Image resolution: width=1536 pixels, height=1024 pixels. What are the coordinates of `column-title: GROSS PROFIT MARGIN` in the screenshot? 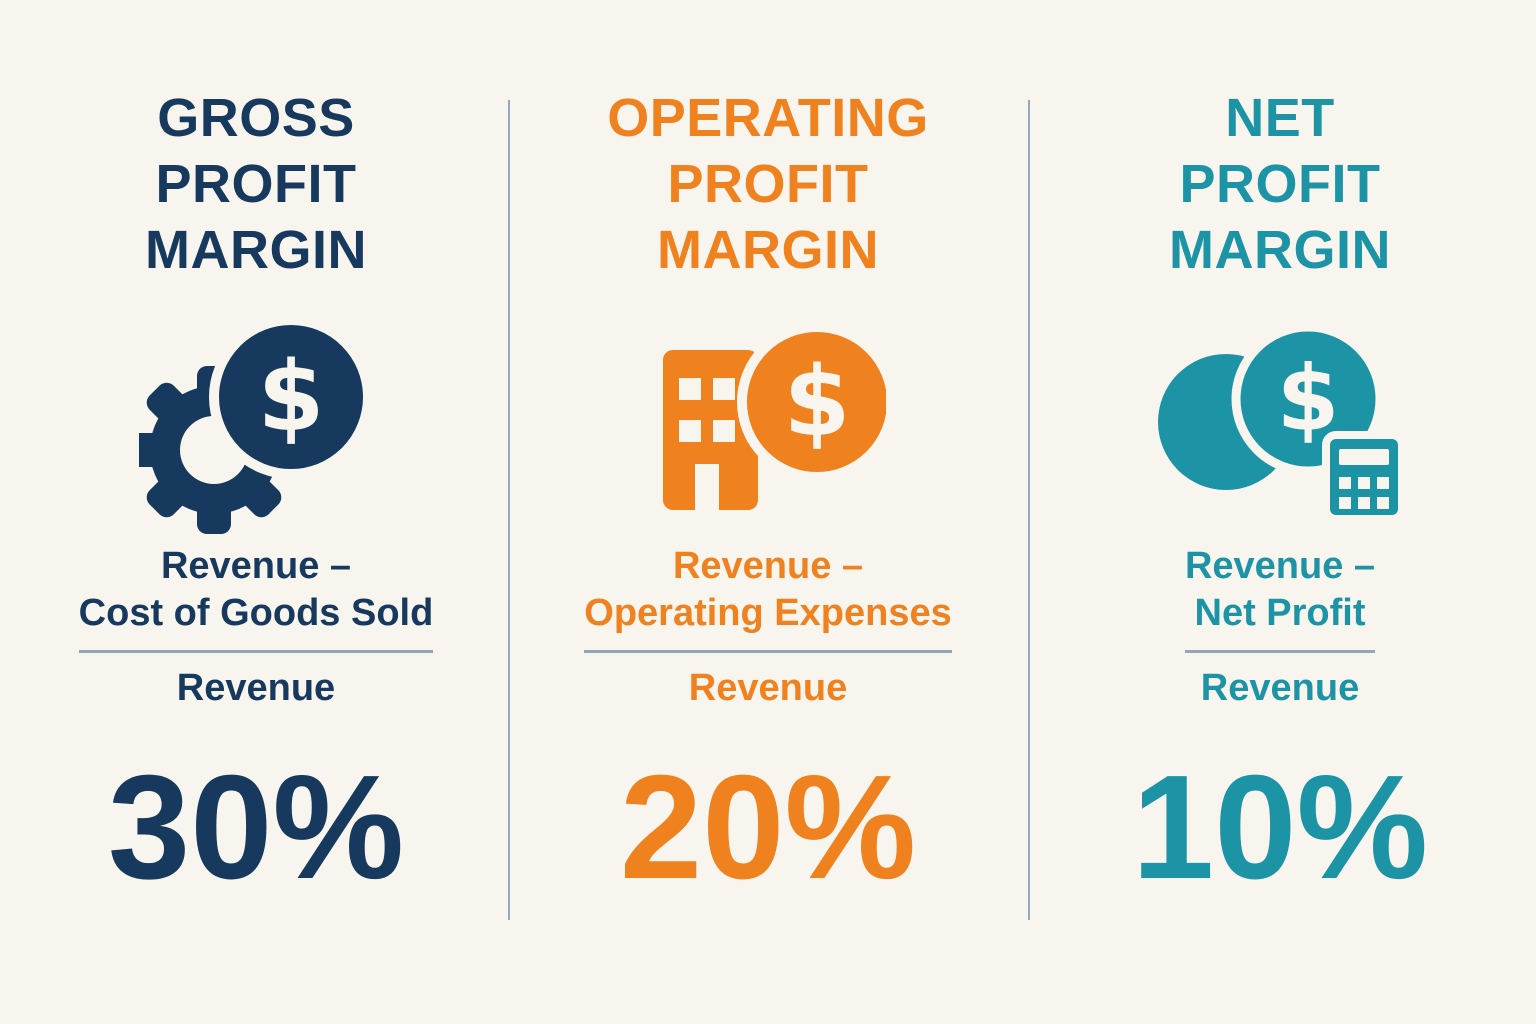 It's located at (256, 185).